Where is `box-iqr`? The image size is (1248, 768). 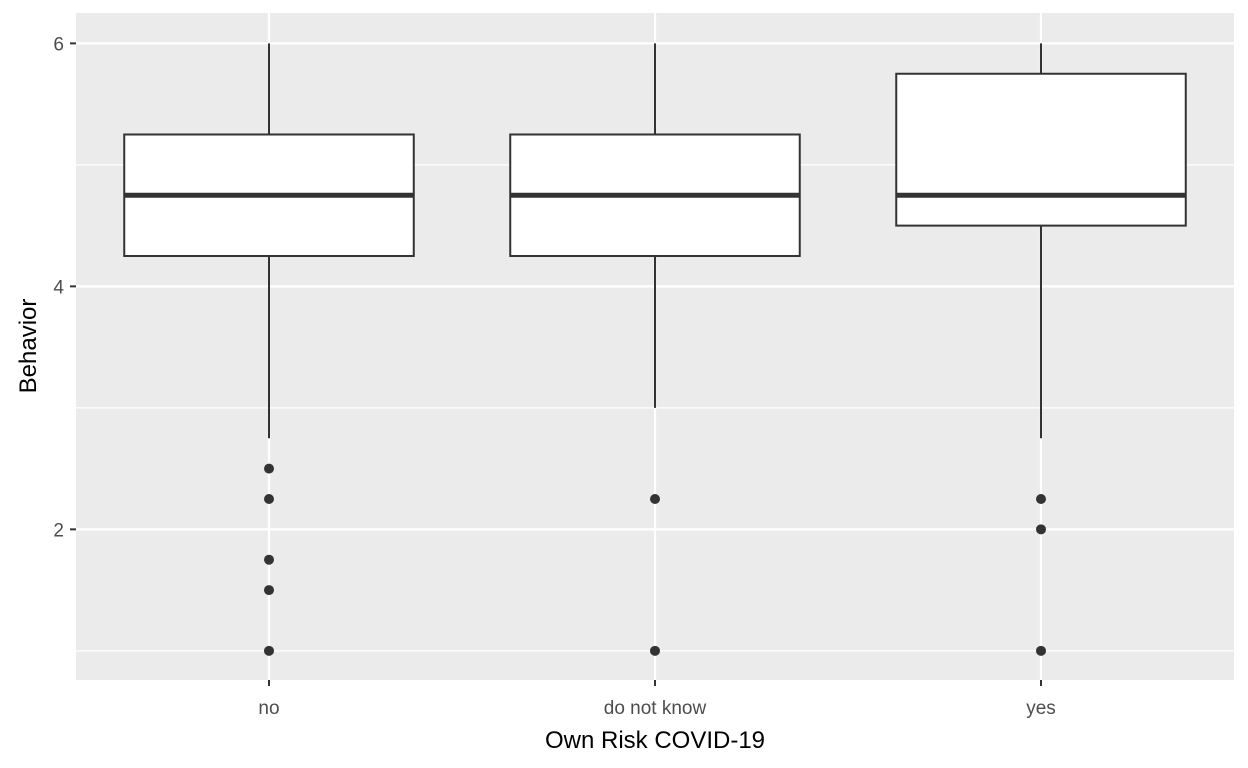 box-iqr is located at coordinates (1041, 149).